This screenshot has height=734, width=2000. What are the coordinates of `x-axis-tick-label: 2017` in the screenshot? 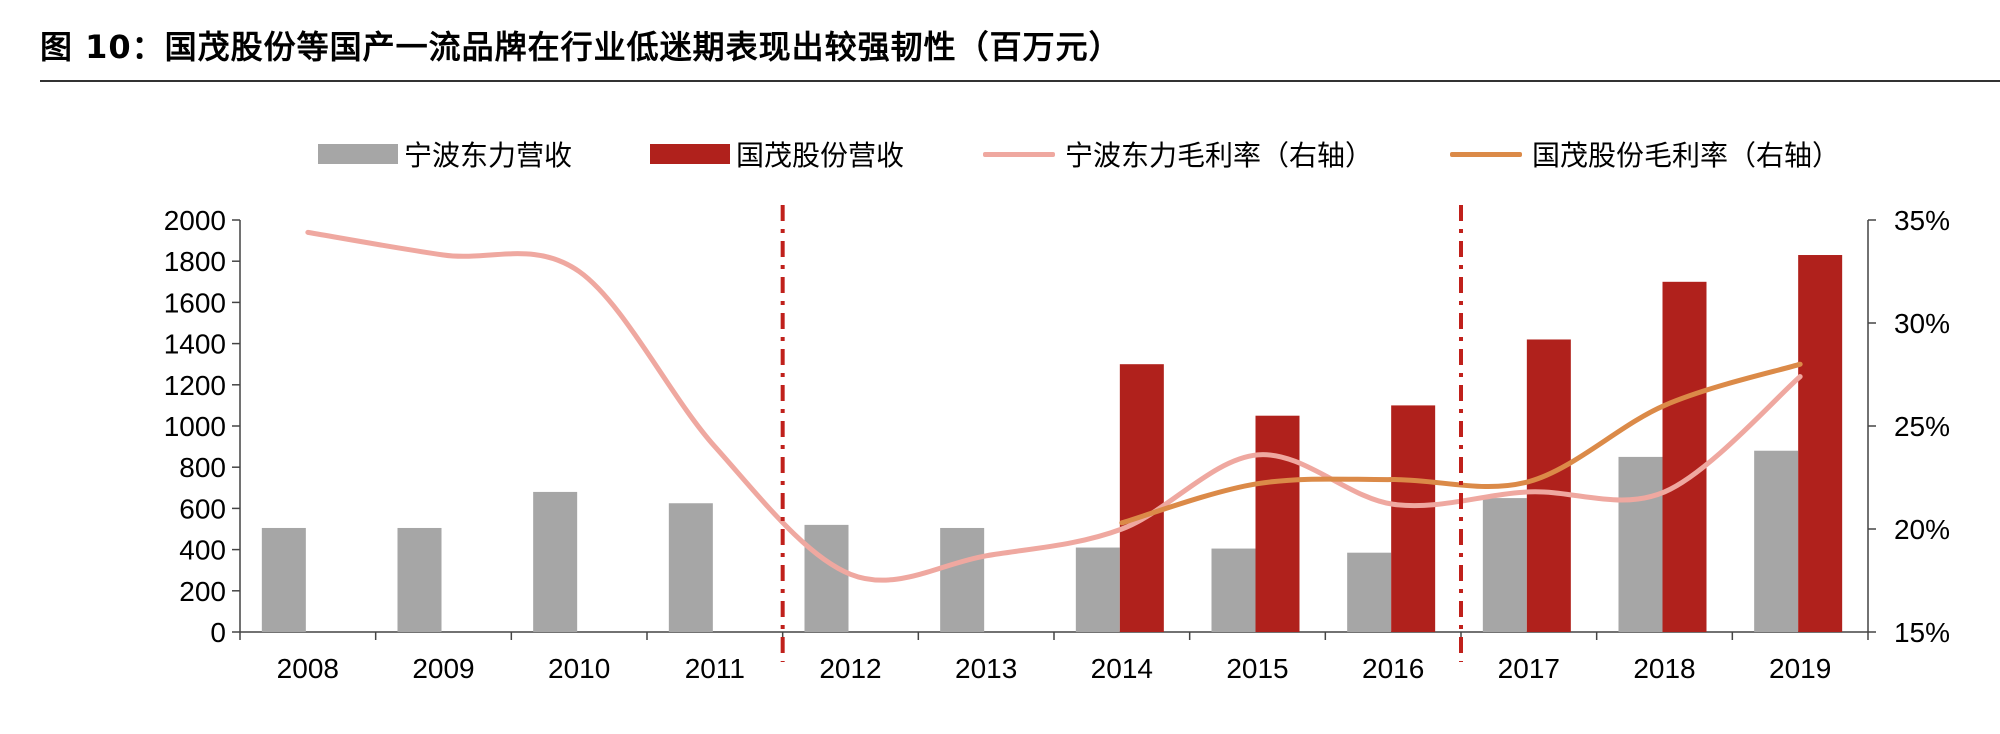 It's located at (1529, 668).